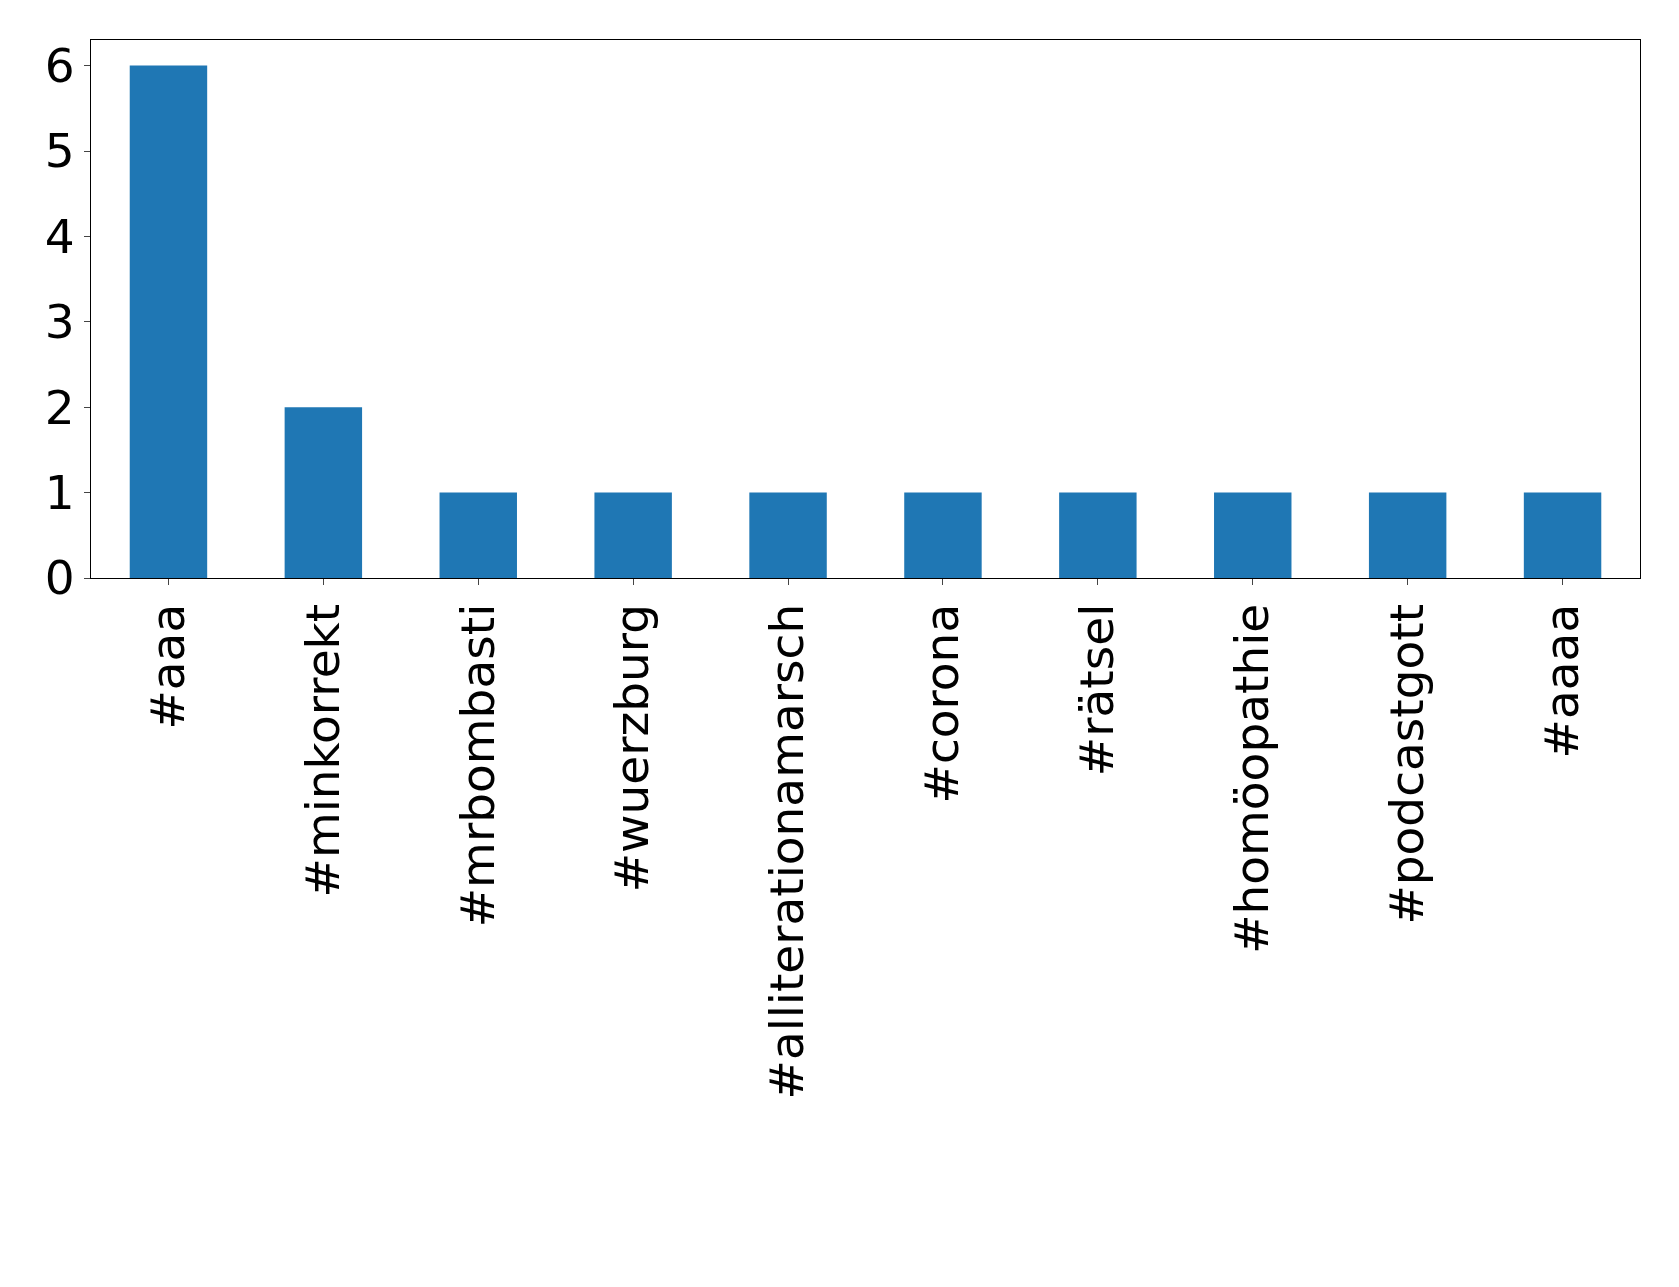 This screenshot has width=1679, height=1287. What do you see at coordinates (59, 66) in the screenshot?
I see `y-tick-label: 6` at bounding box center [59, 66].